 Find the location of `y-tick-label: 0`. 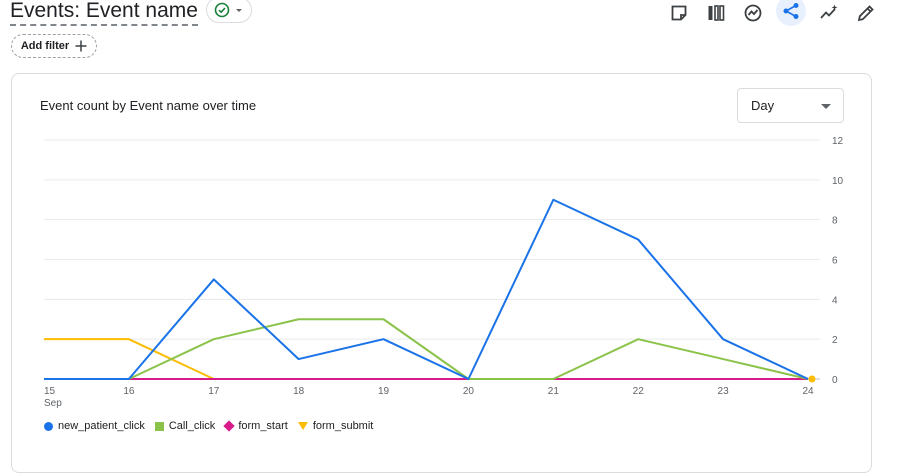

y-tick-label: 0 is located at coordinates (835, 380).